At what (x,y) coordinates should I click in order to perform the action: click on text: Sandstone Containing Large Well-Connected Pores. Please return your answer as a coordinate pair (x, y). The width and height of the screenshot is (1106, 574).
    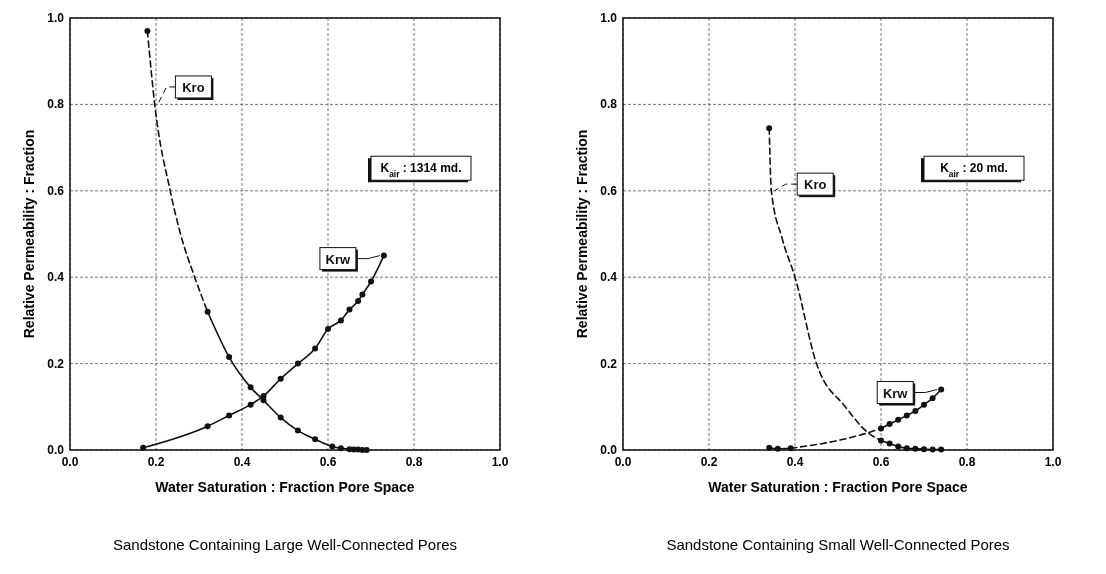
    Looking at the image, I should click on (285, 544).